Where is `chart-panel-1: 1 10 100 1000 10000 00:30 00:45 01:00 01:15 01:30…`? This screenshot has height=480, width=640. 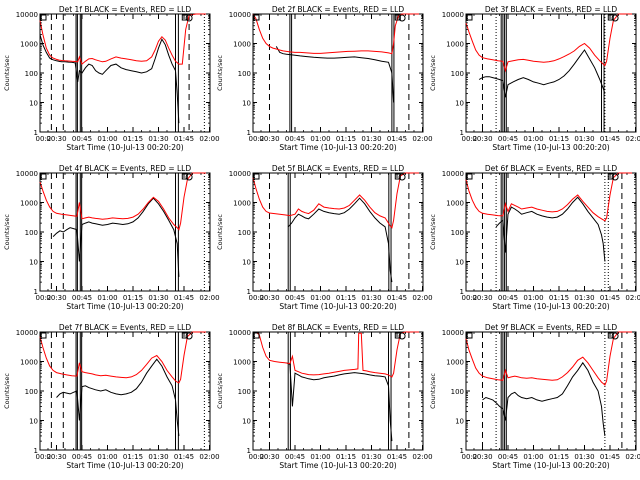 chart-panel-1: 1 10 100 1000 10000 00:30 00:45 01:00 01:15 01:30… is located at coordinates (111, 78).